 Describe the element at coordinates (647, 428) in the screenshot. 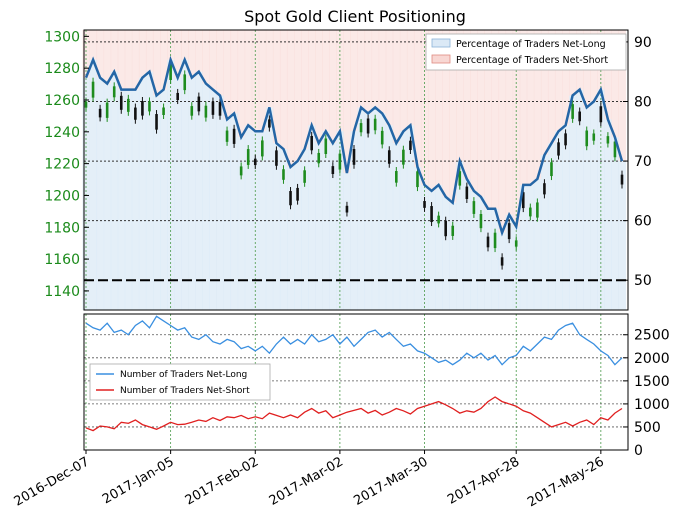

I see `traders-tick-label: 500` at that location.